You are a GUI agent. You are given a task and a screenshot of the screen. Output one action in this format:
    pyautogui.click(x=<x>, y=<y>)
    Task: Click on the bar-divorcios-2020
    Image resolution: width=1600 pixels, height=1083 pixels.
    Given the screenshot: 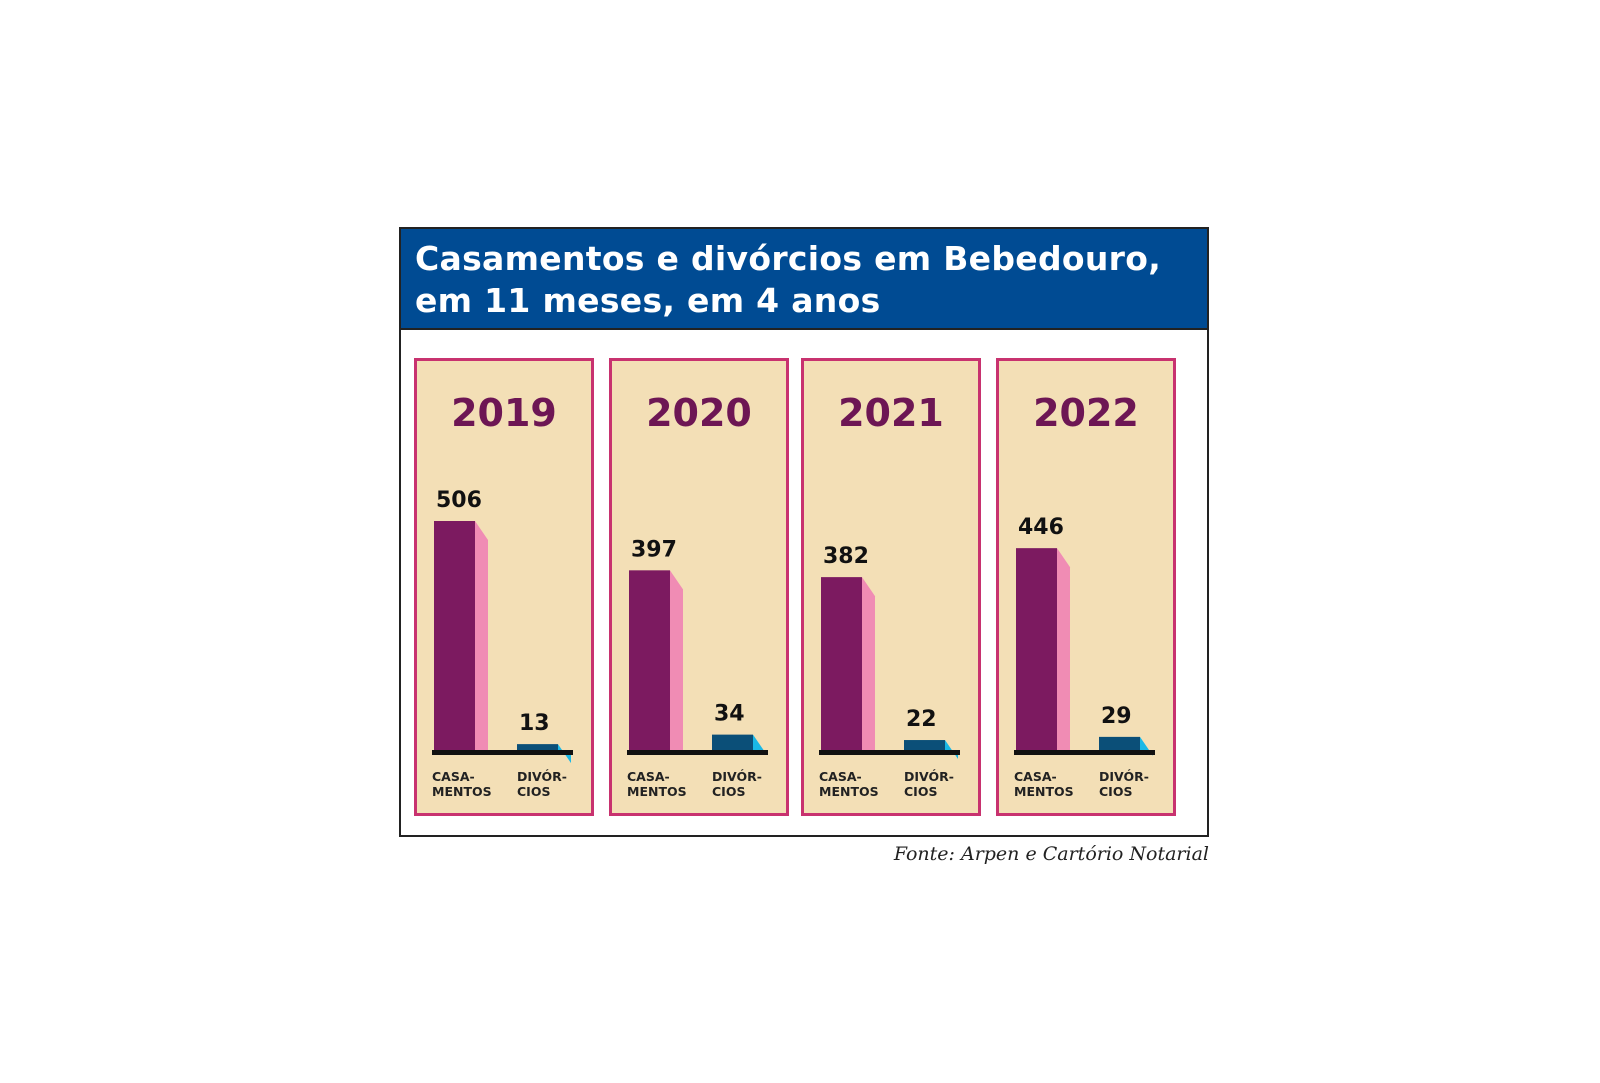 What is the action you would take?
    pyautogui.click(x=732, y=742)
    